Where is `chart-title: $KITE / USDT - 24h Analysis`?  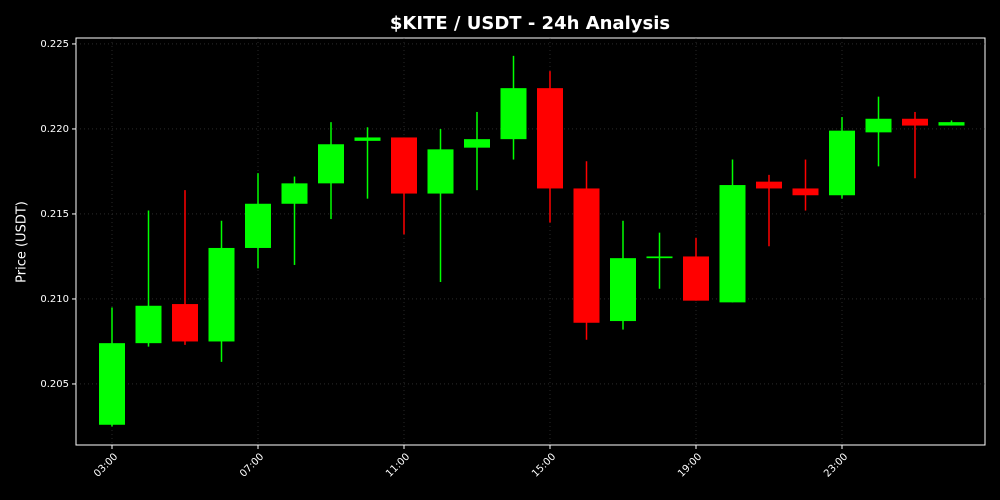
chart-title: $KITE / USDT - 24h Analysis is located at coordinates (530, 23).